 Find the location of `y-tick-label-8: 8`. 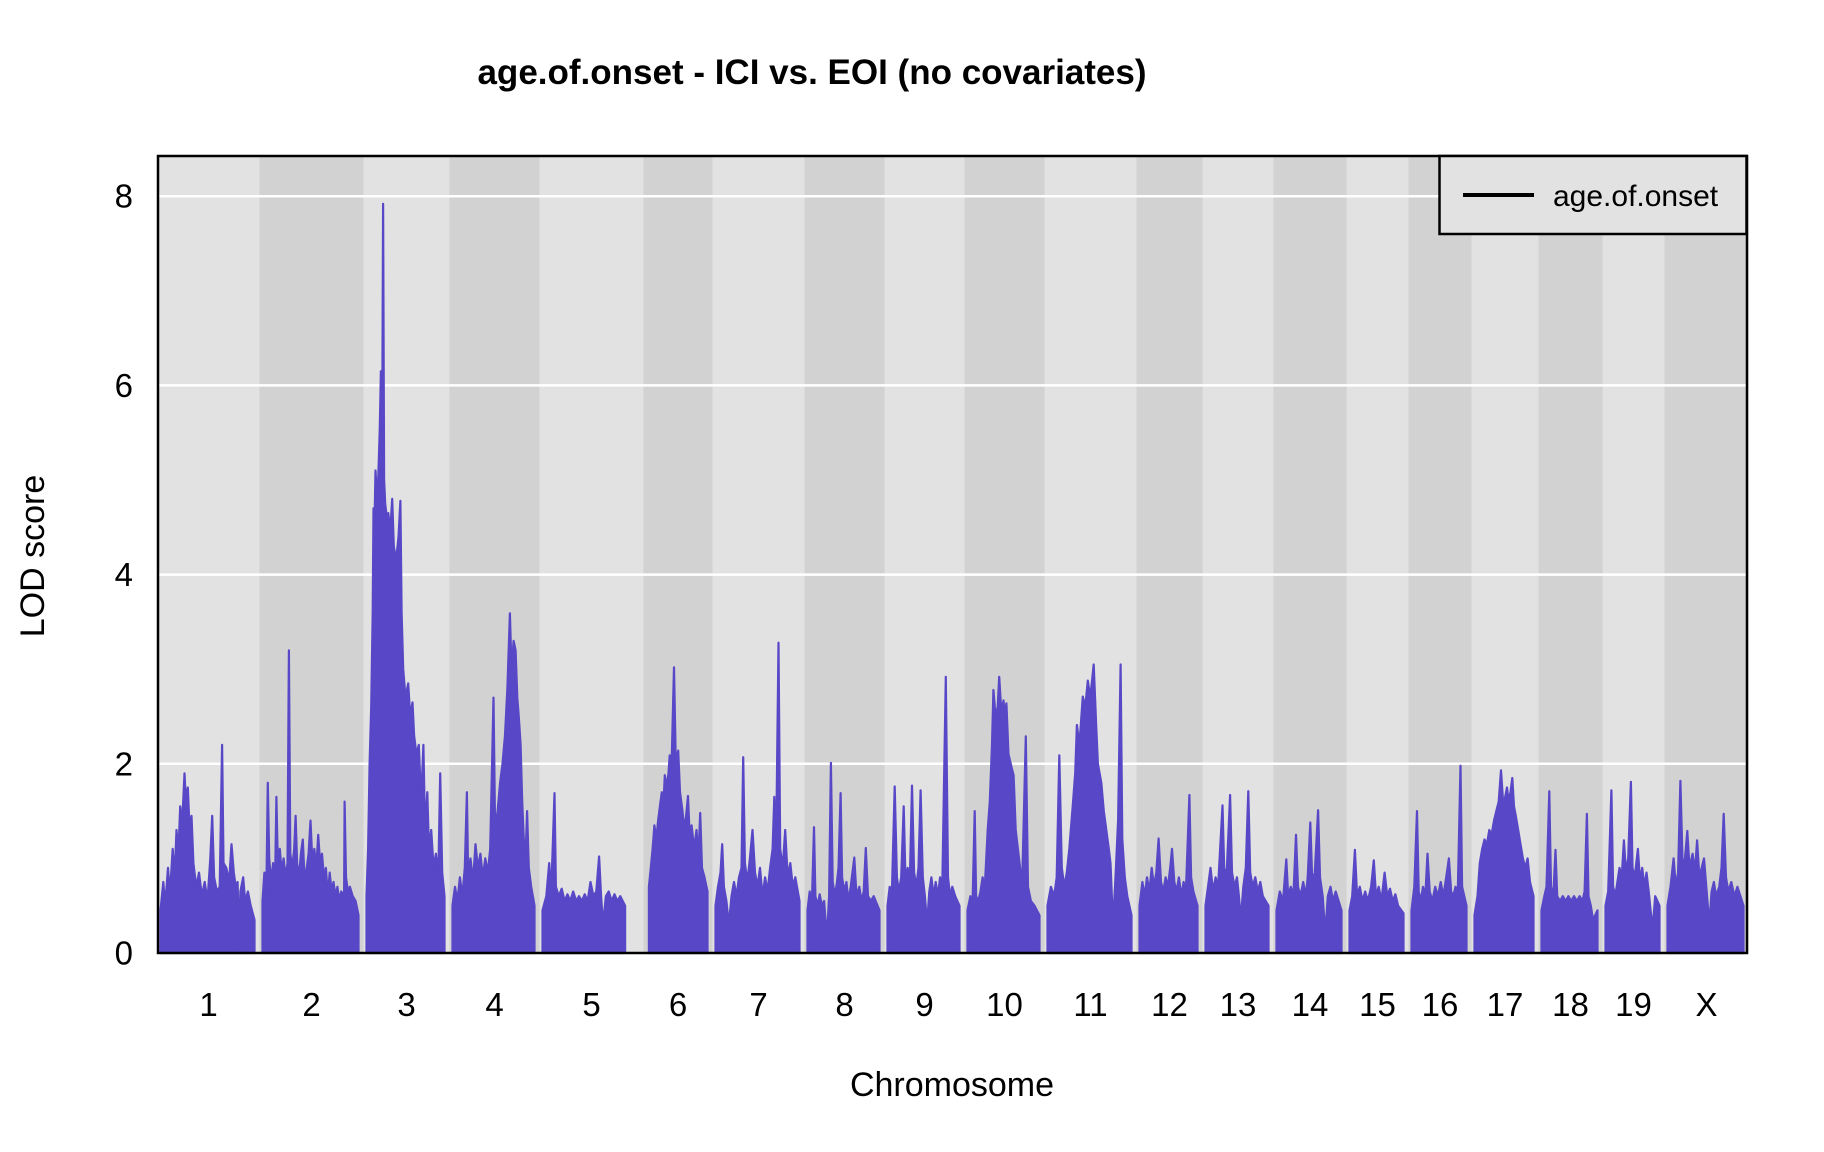

y-tick-label-8: 8 is located at coordinates (124, 196).